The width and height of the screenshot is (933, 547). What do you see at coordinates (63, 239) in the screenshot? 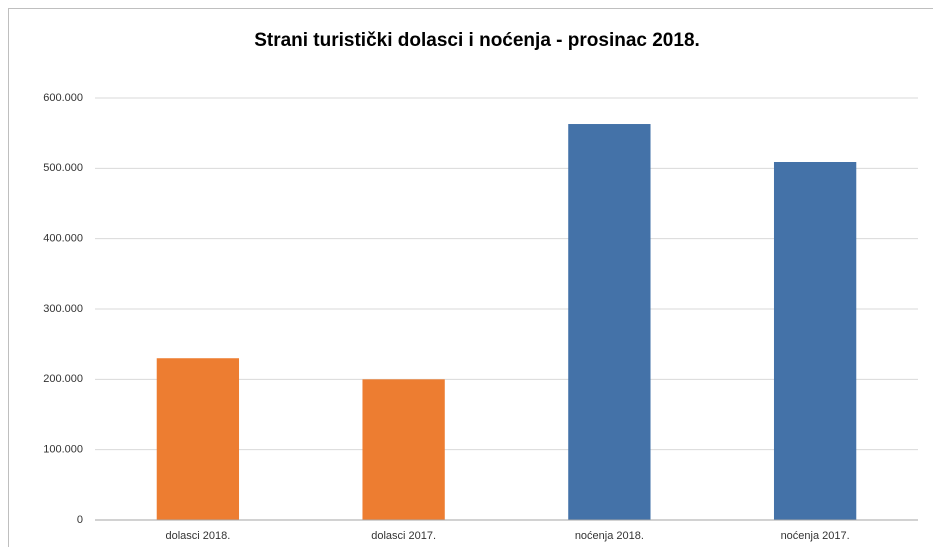
I see `y-tick-label: 400.000` at bounding box center [63, 239].